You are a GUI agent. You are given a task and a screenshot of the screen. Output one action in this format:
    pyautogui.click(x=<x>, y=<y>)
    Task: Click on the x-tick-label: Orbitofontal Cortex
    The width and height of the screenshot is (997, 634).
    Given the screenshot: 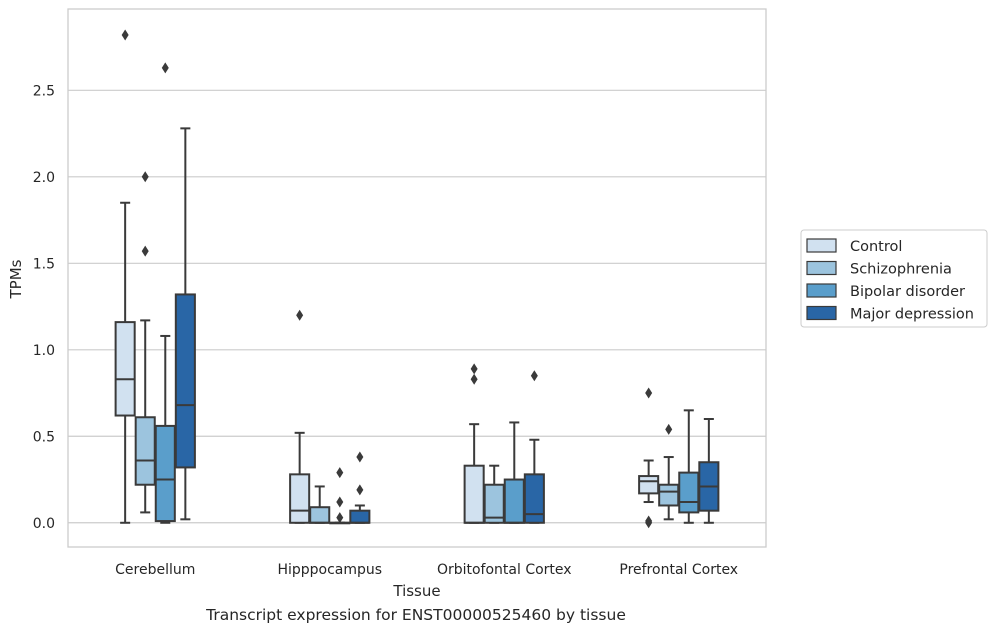 What is the action you would take?
    pyautogui.click(x=504, y=570)
    